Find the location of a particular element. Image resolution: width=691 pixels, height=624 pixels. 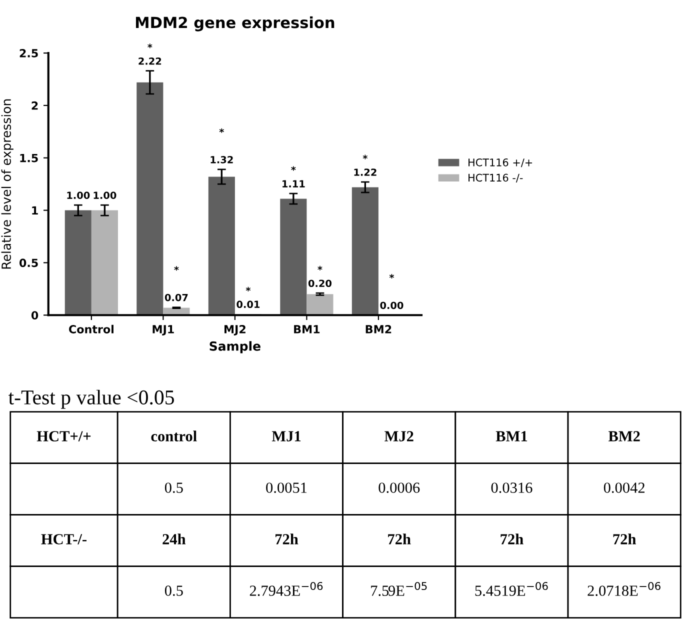

data-label: * 1.11 is located at coordinates (293, 177).